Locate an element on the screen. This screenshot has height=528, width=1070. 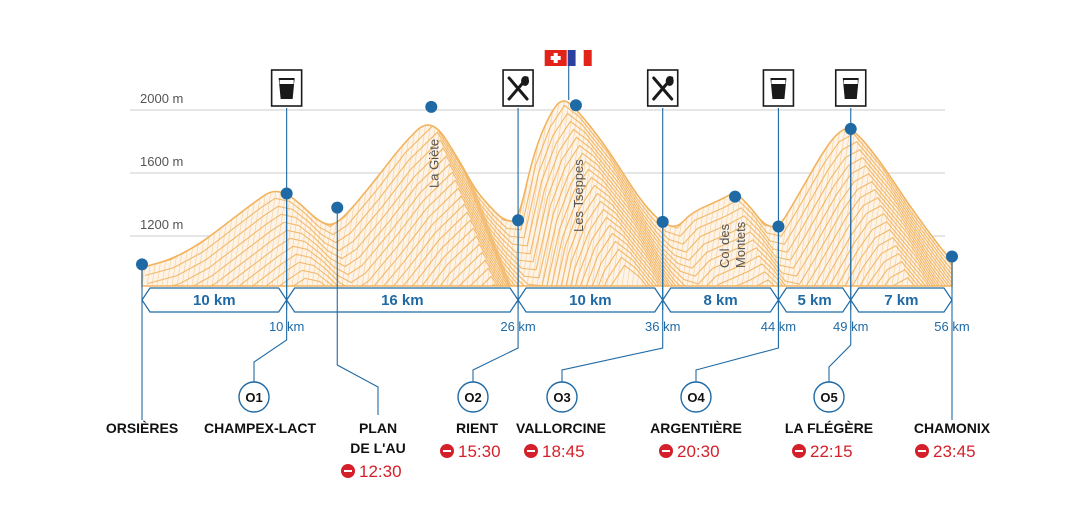
segment-label: 16 km is located at coordinates (402, 300).